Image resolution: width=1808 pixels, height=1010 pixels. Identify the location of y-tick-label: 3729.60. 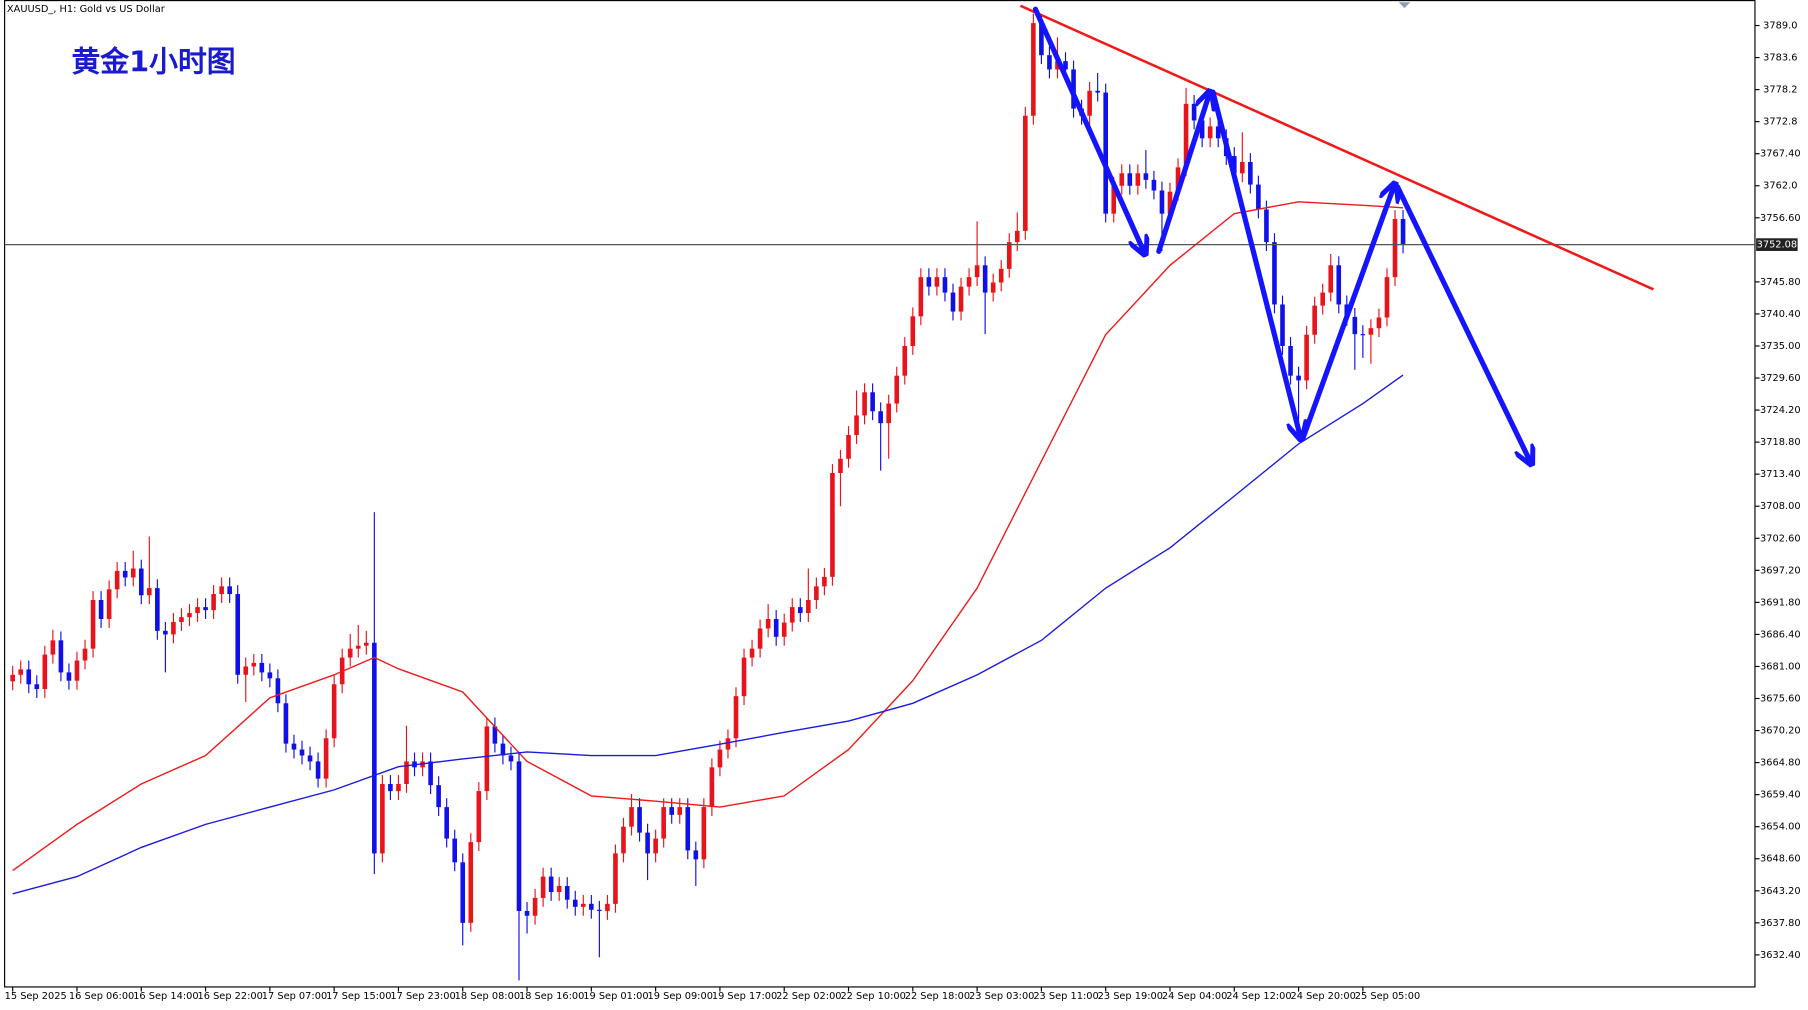
(1780, 378).